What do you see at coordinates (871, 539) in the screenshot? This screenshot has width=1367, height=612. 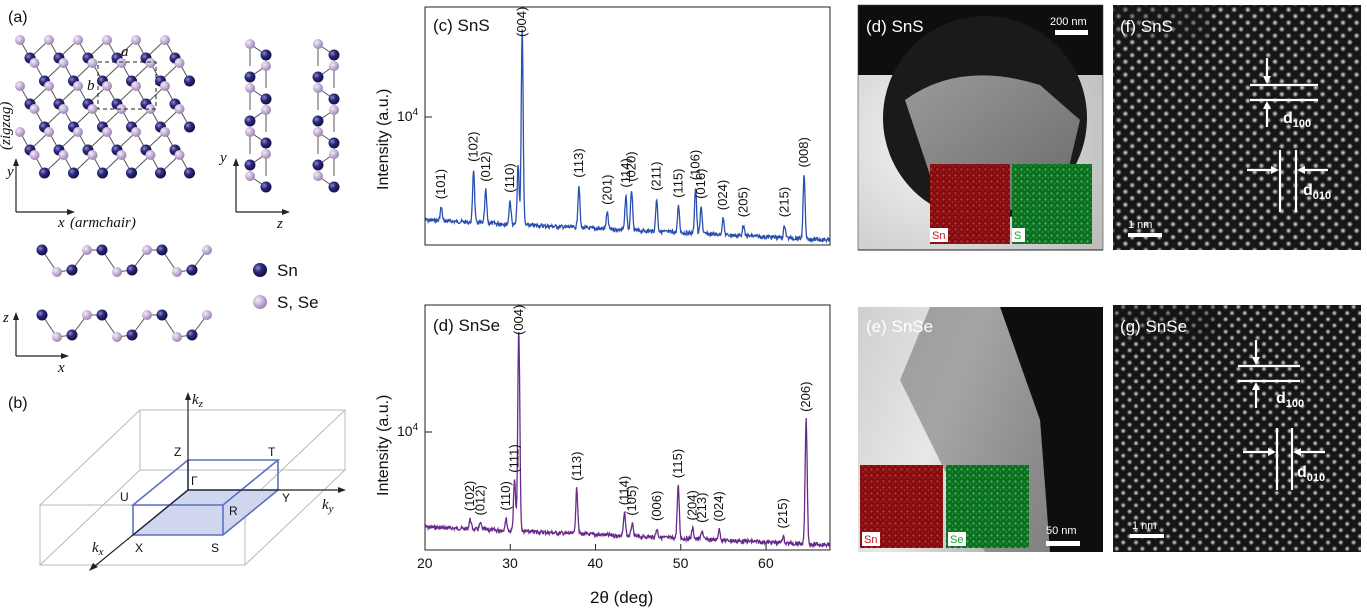 I see `eds-sn2-tag-bg` at bounding box center [871, 539].